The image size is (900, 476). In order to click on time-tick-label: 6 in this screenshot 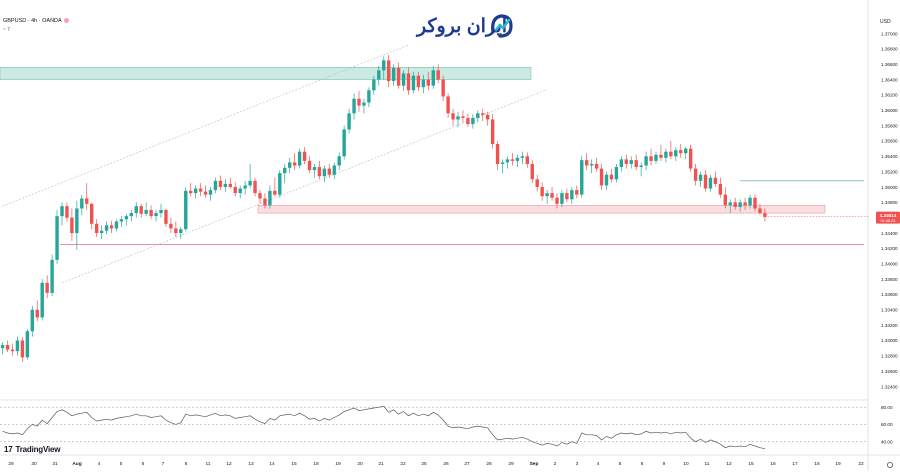, I will do `click(143, 464)`.